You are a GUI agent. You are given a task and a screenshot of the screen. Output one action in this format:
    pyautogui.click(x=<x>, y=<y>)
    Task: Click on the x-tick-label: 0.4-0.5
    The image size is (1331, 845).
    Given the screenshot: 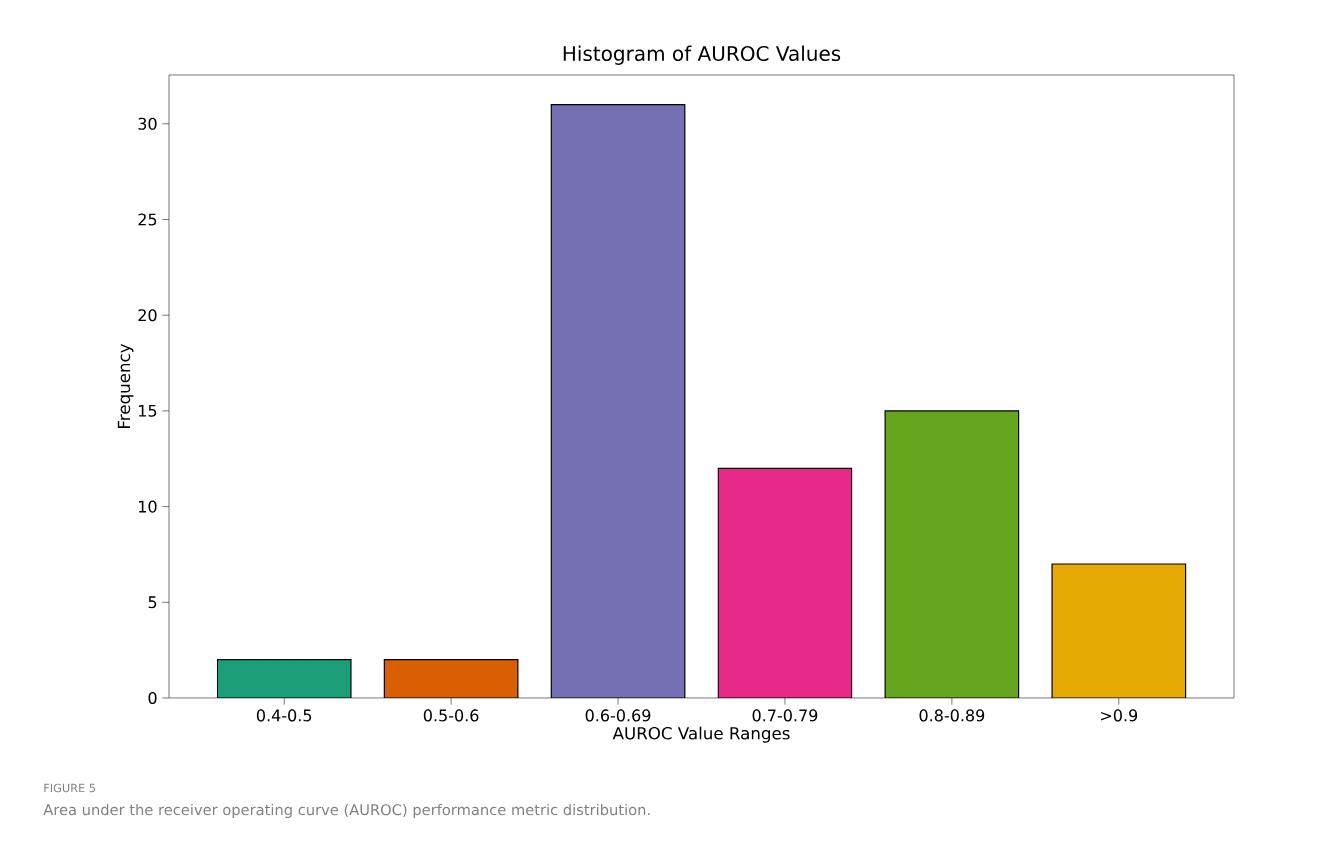 What is the action you would take?
    pyautogui.click(x=284, y=715)
    